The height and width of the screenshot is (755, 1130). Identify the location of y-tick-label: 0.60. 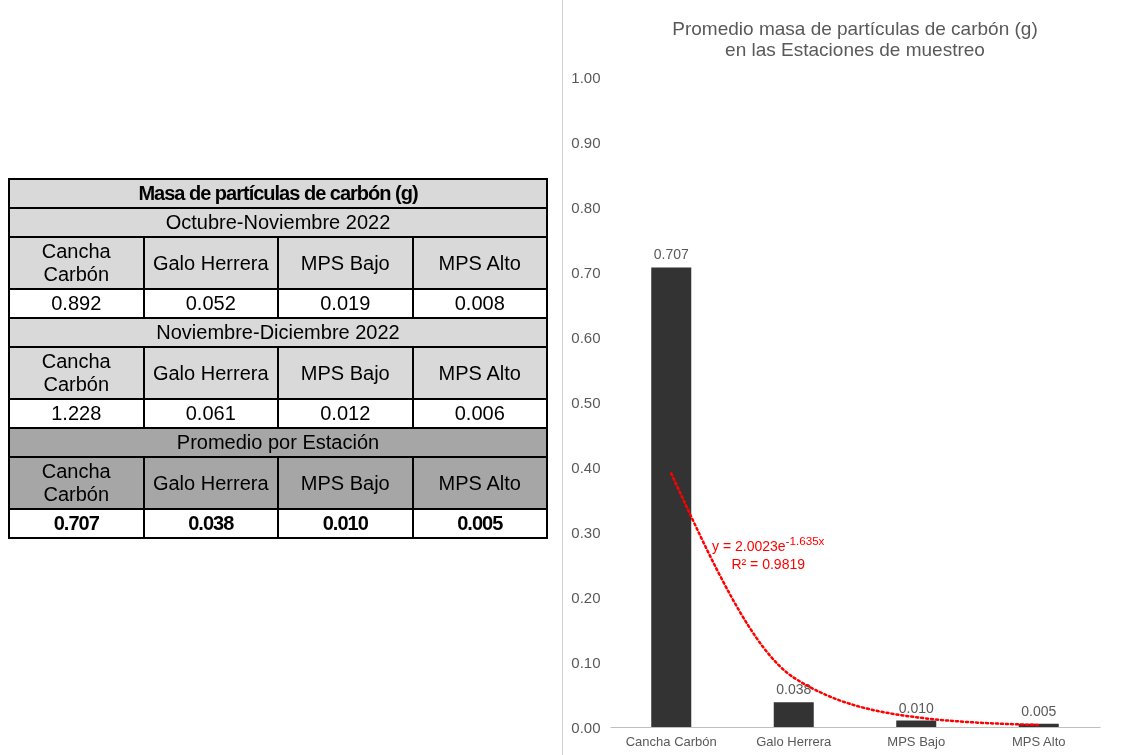
(586, 337).